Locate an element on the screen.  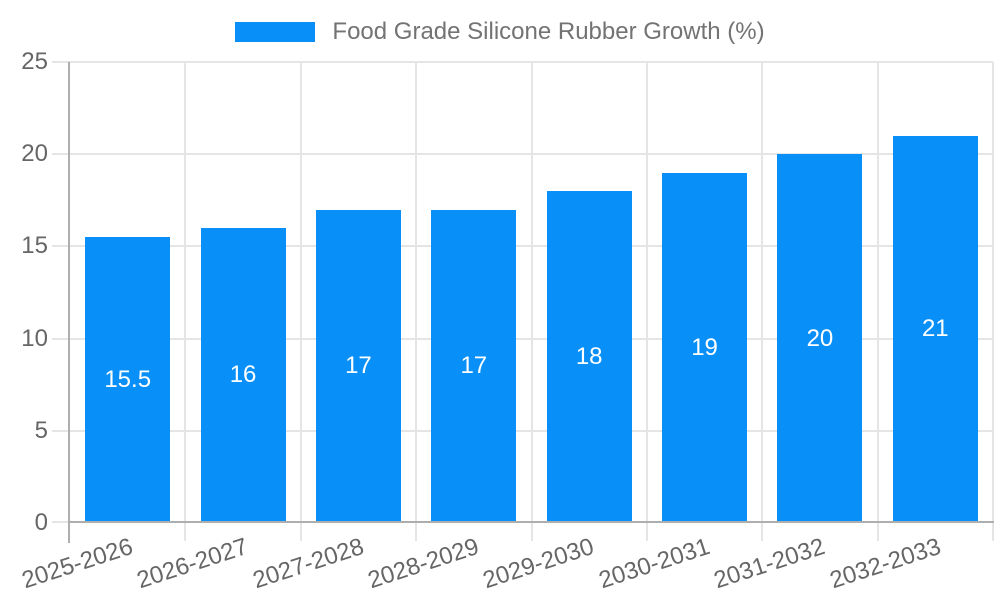
x-axis-tick-label: 2029-2030 is located at coordinates (539, 564).